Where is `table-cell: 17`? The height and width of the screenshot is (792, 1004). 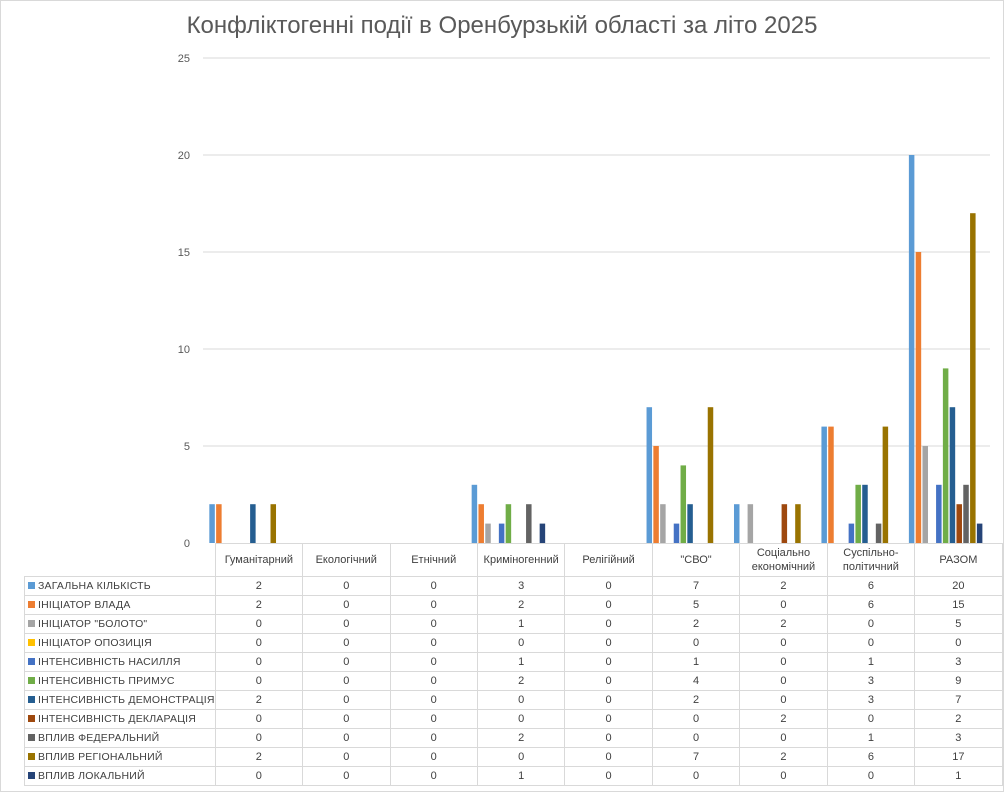 table-cell: 17 is located at coordinates (958, 757).